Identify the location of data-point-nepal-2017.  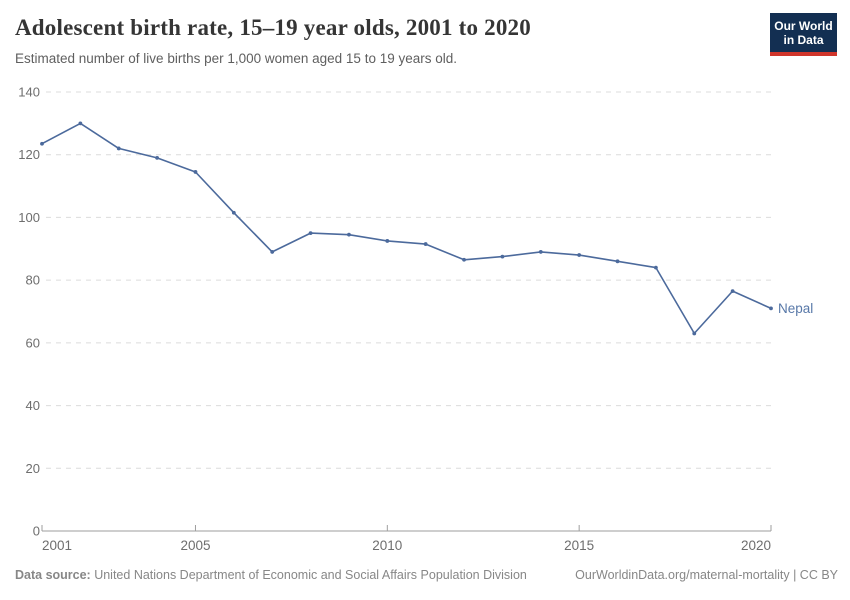
(655, 267).